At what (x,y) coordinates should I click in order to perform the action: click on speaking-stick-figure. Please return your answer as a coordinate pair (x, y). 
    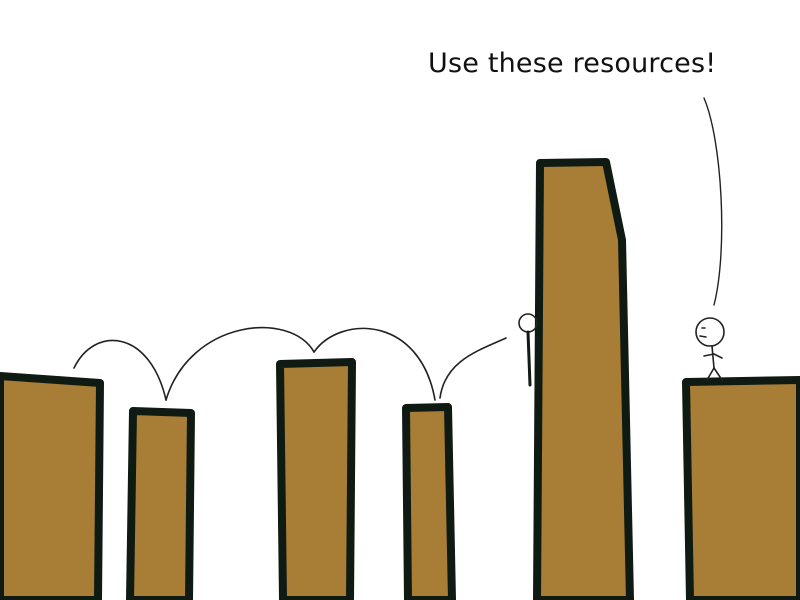
    Looking at the image, I should click on (710, 349).